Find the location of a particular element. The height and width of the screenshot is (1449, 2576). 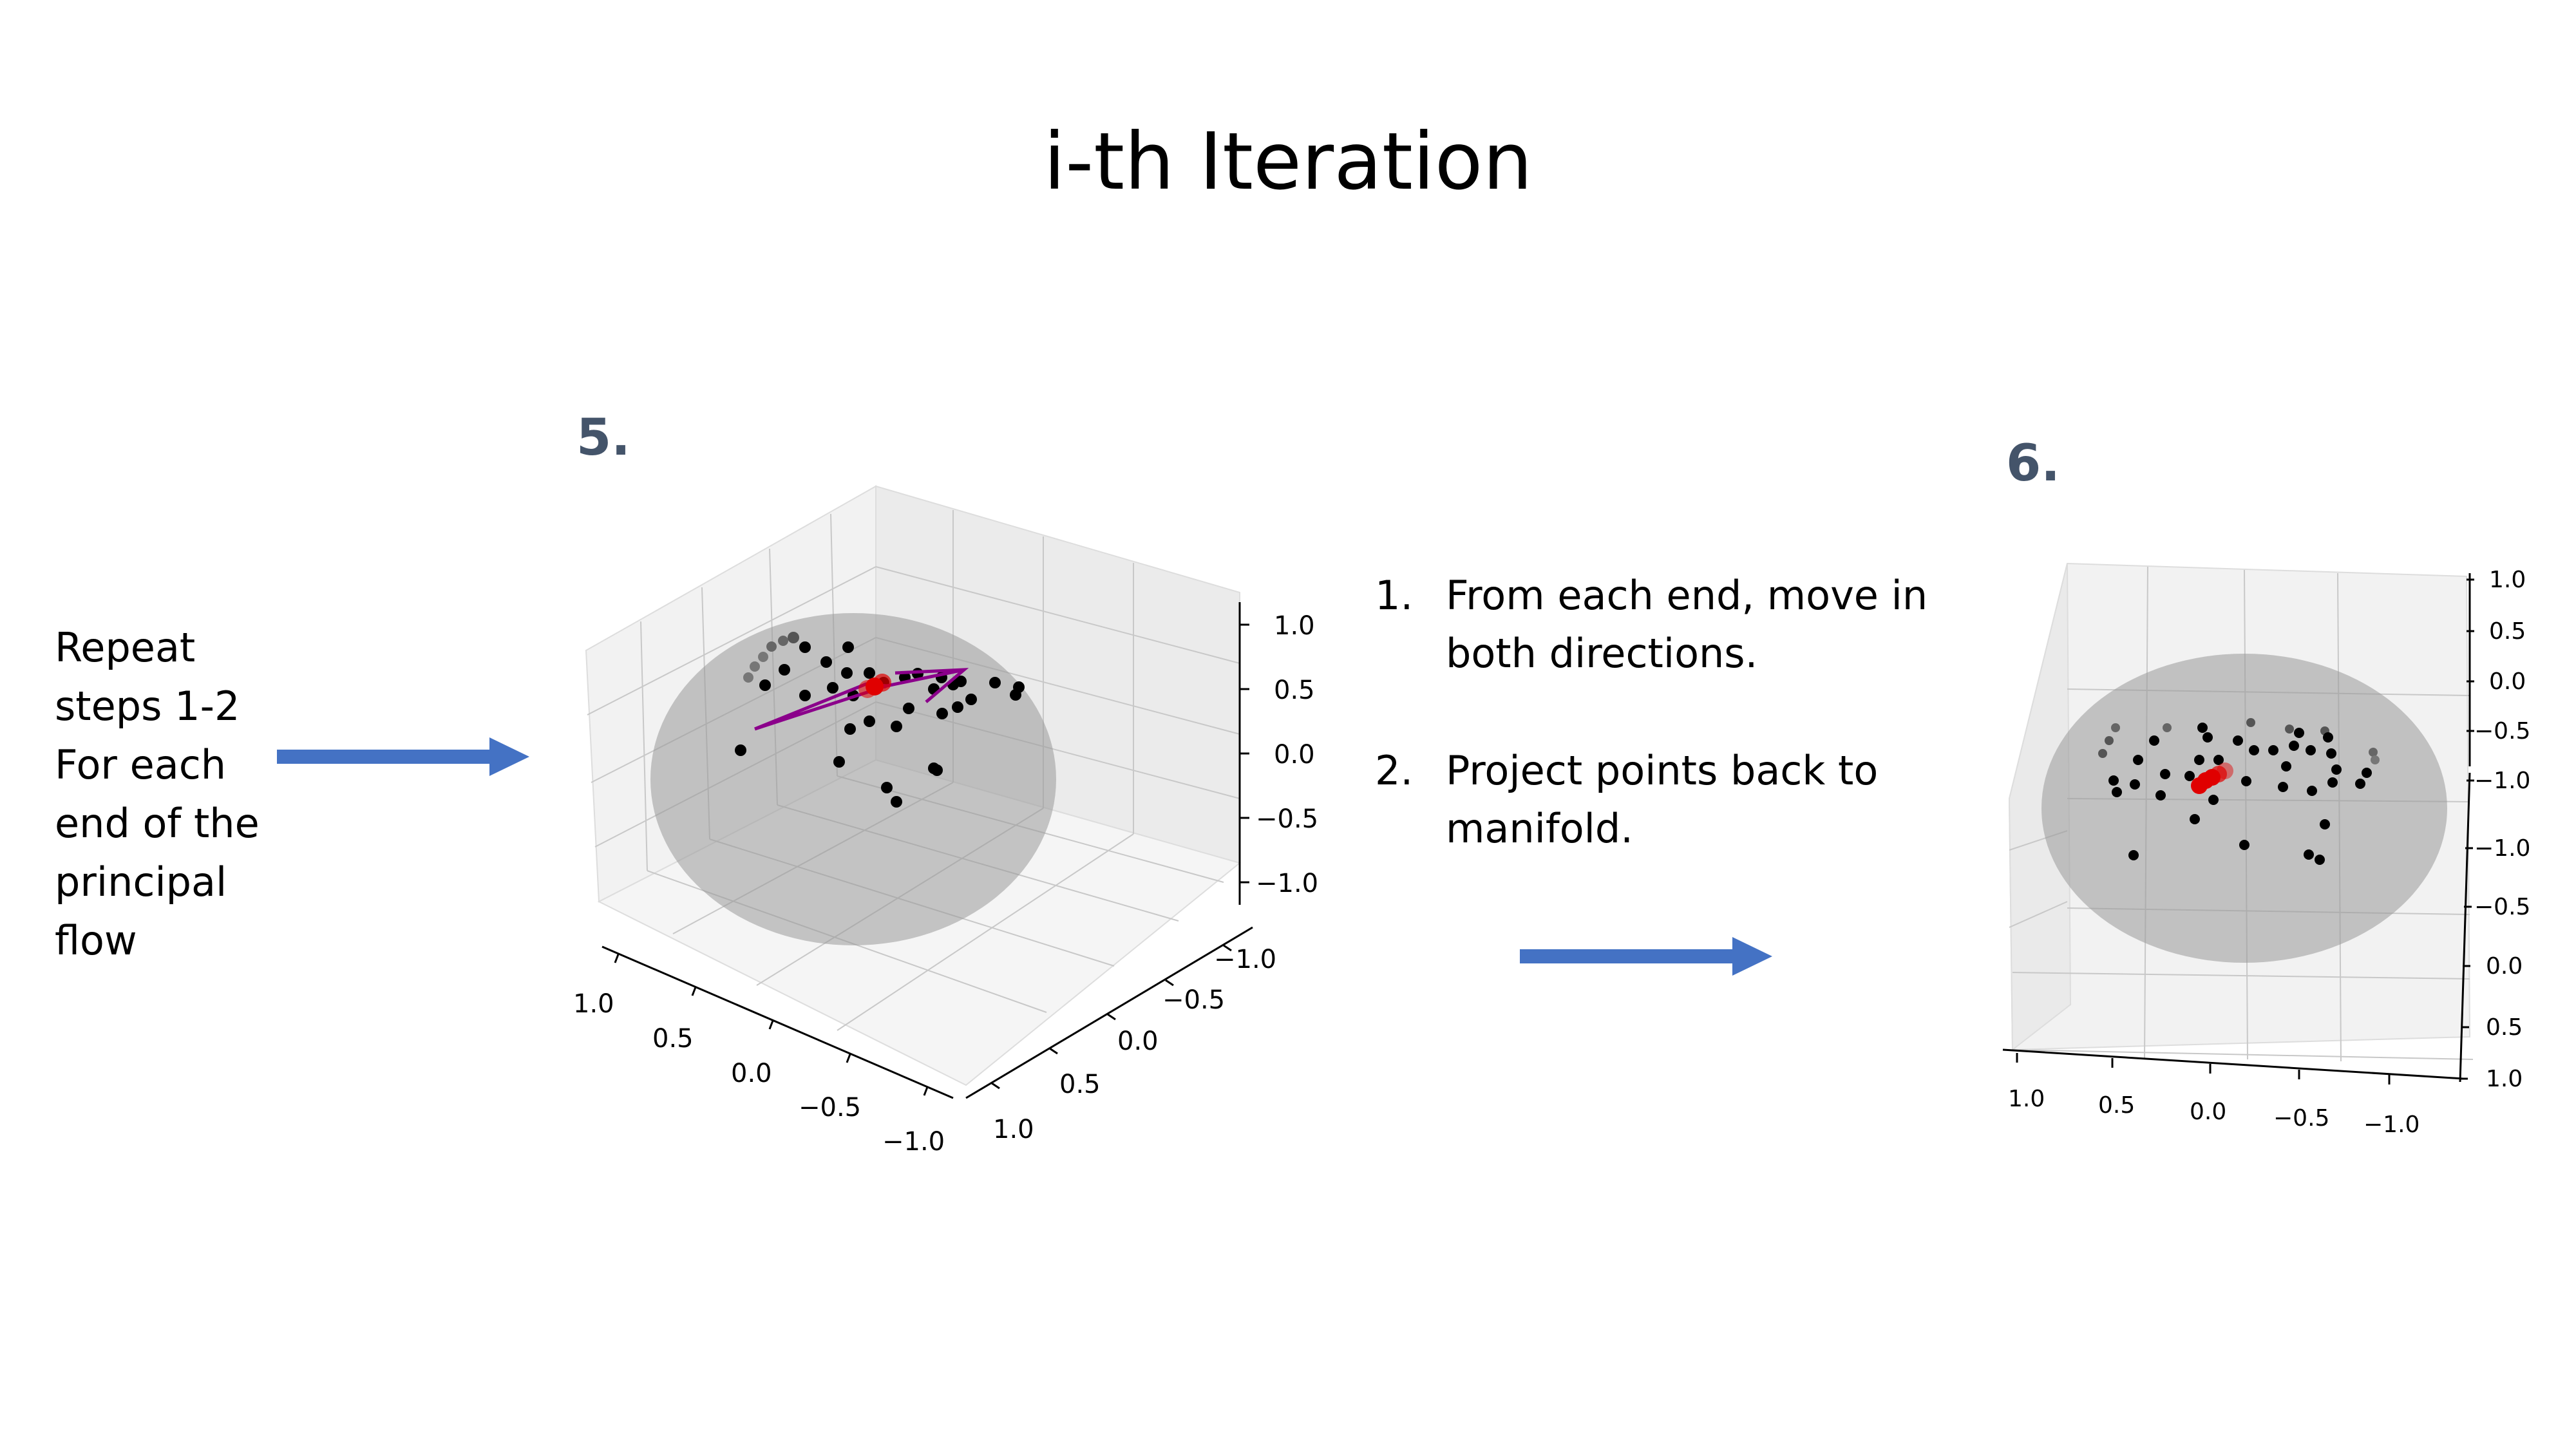

repeat-note-line: steps 1-2 is located at coordinates (147, 707).